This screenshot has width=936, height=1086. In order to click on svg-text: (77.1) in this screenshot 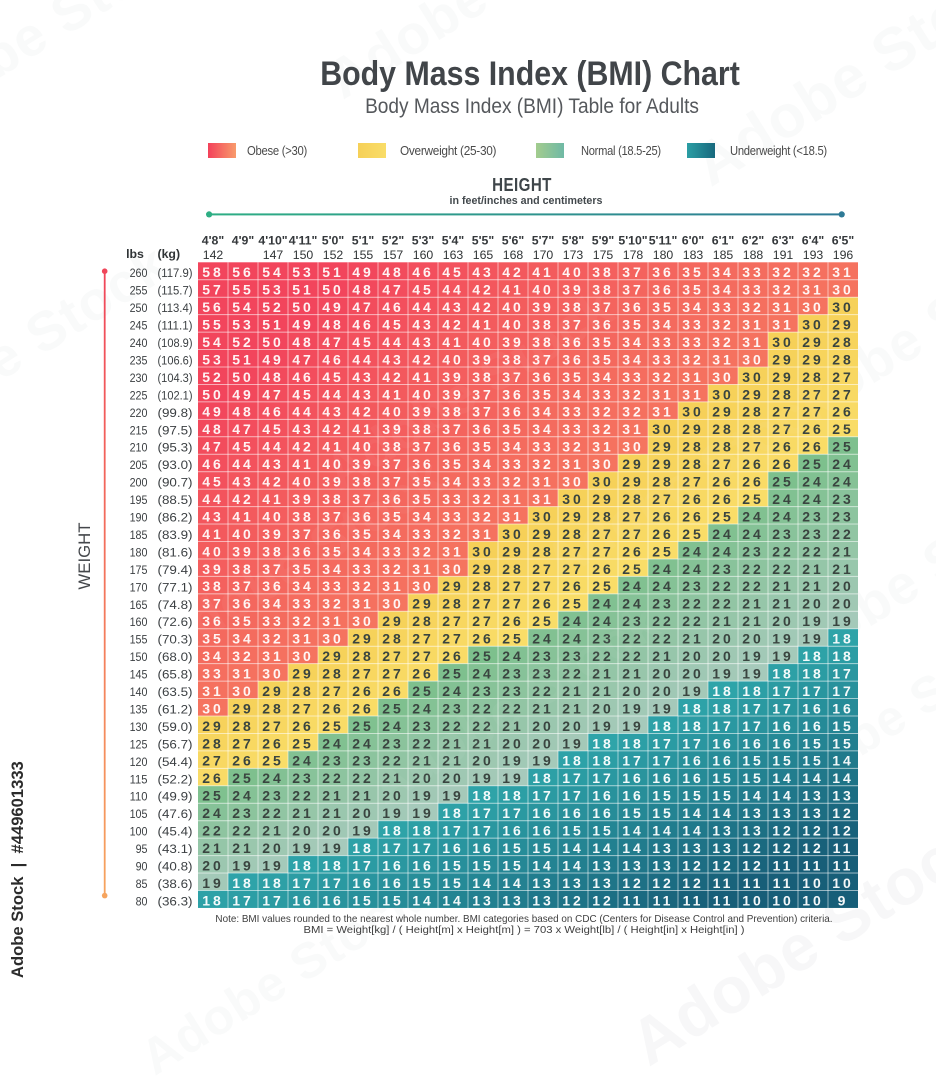, I will do `click(175, 587)`.